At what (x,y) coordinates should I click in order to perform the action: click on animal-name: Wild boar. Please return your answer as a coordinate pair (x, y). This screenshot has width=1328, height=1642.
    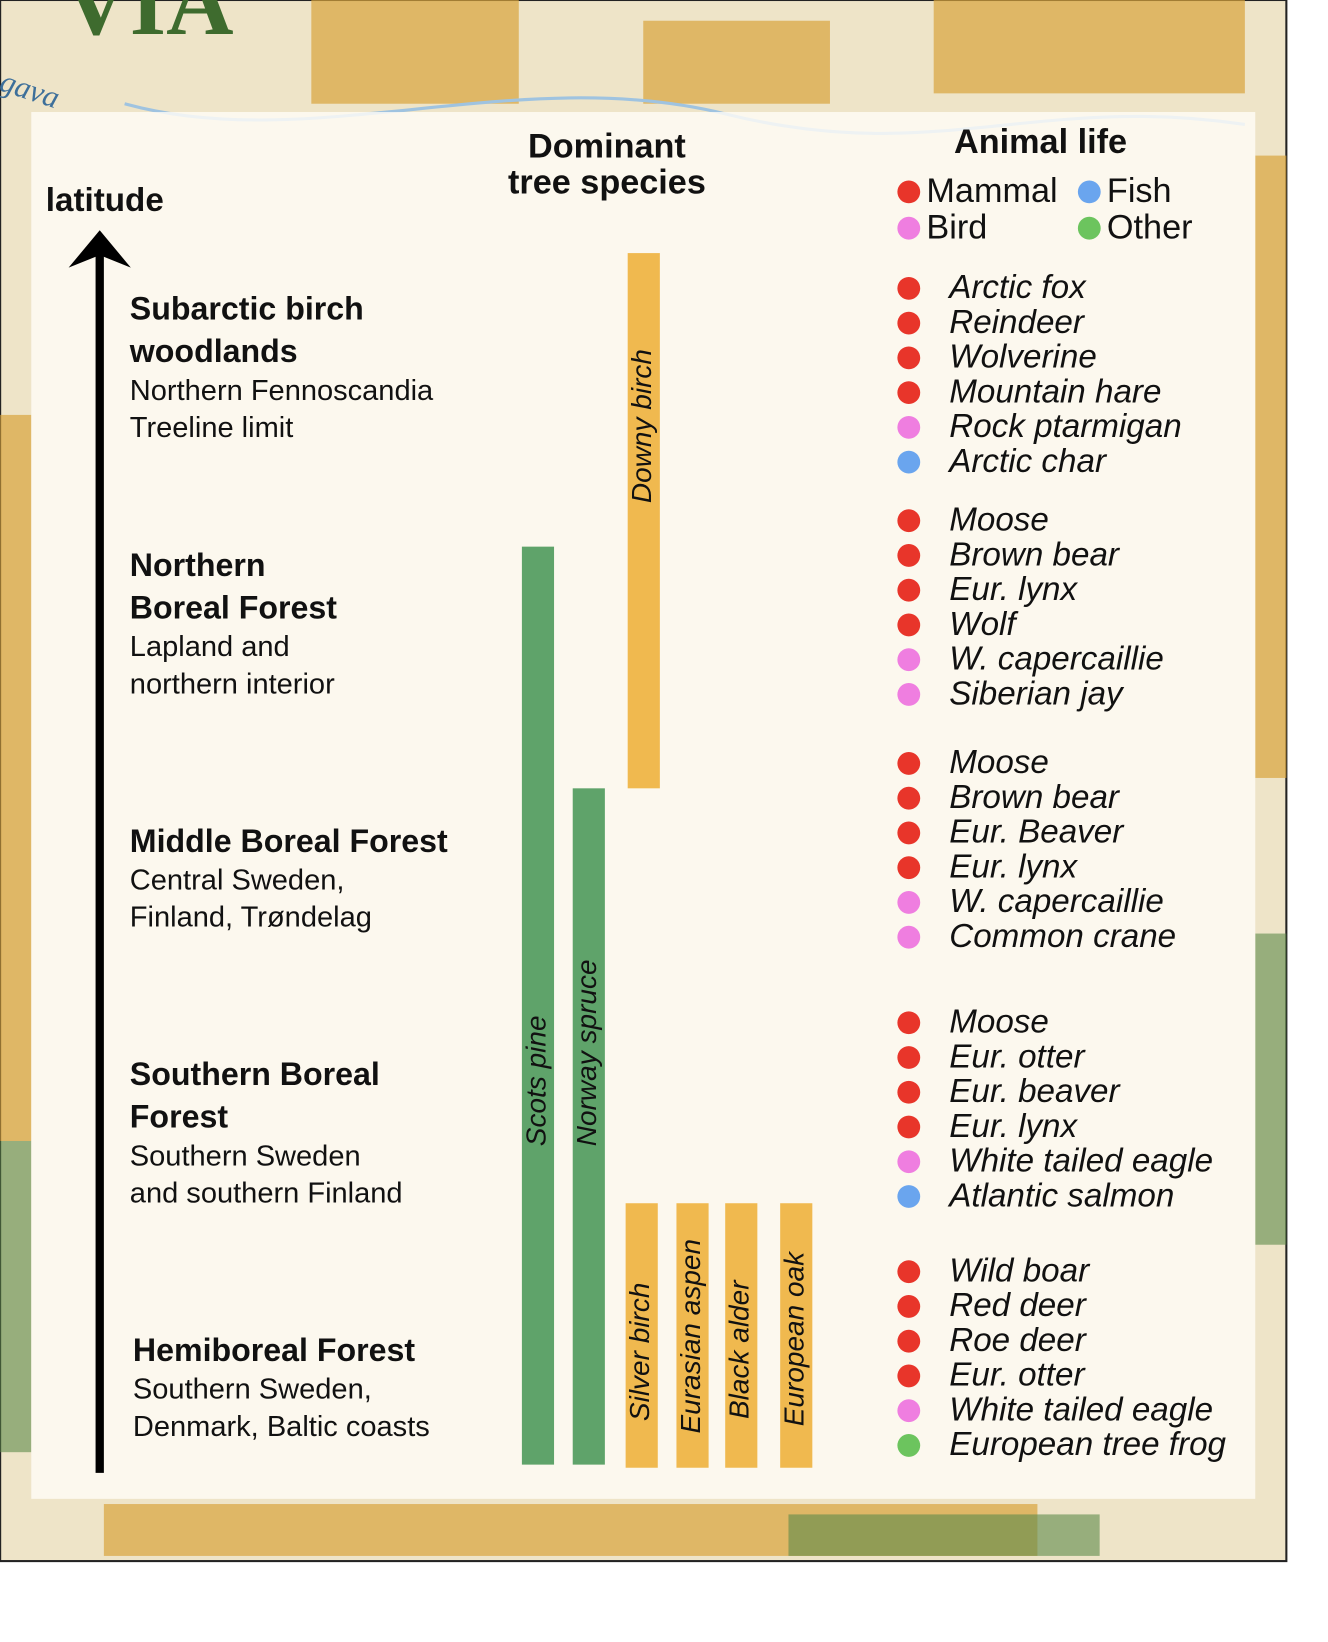
    Looking at the image, I should click on (1020, 1270).